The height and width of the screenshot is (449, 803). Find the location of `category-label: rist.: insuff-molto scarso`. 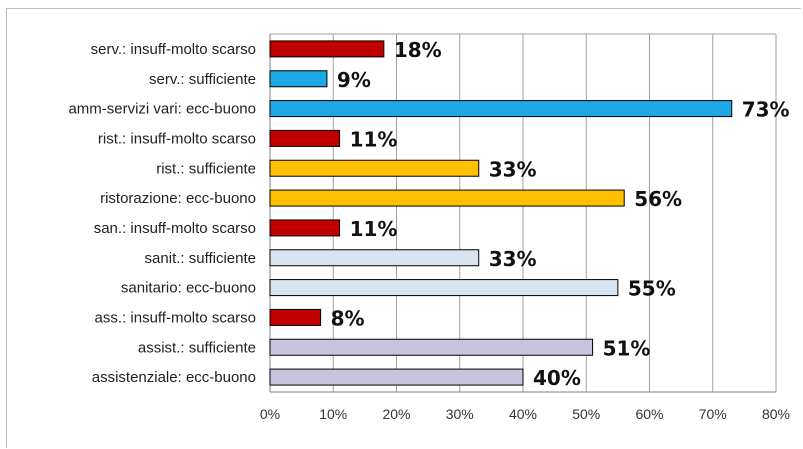

category-label: rist.: insuff-molto scarso is located at coordinates (177, 138).